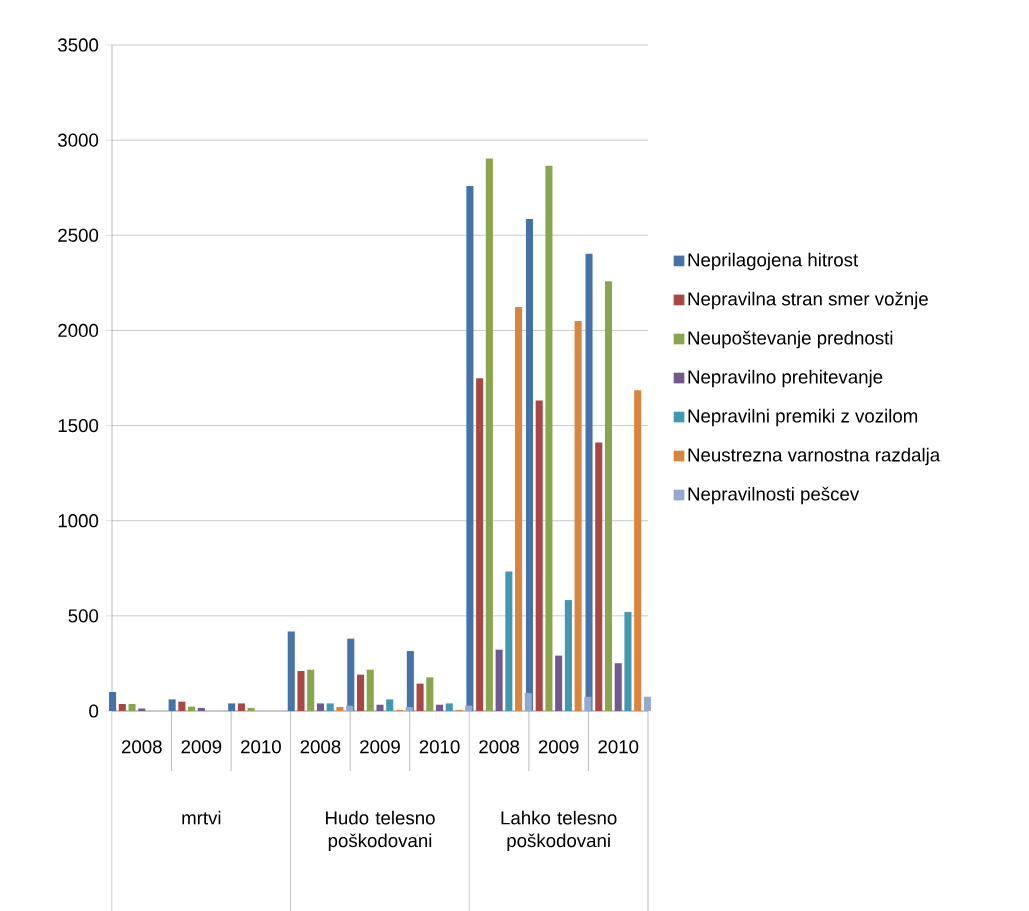 This screenshot has height=911, width=1029. I want to click on y-tick-label: 1000, so click(78, 520).